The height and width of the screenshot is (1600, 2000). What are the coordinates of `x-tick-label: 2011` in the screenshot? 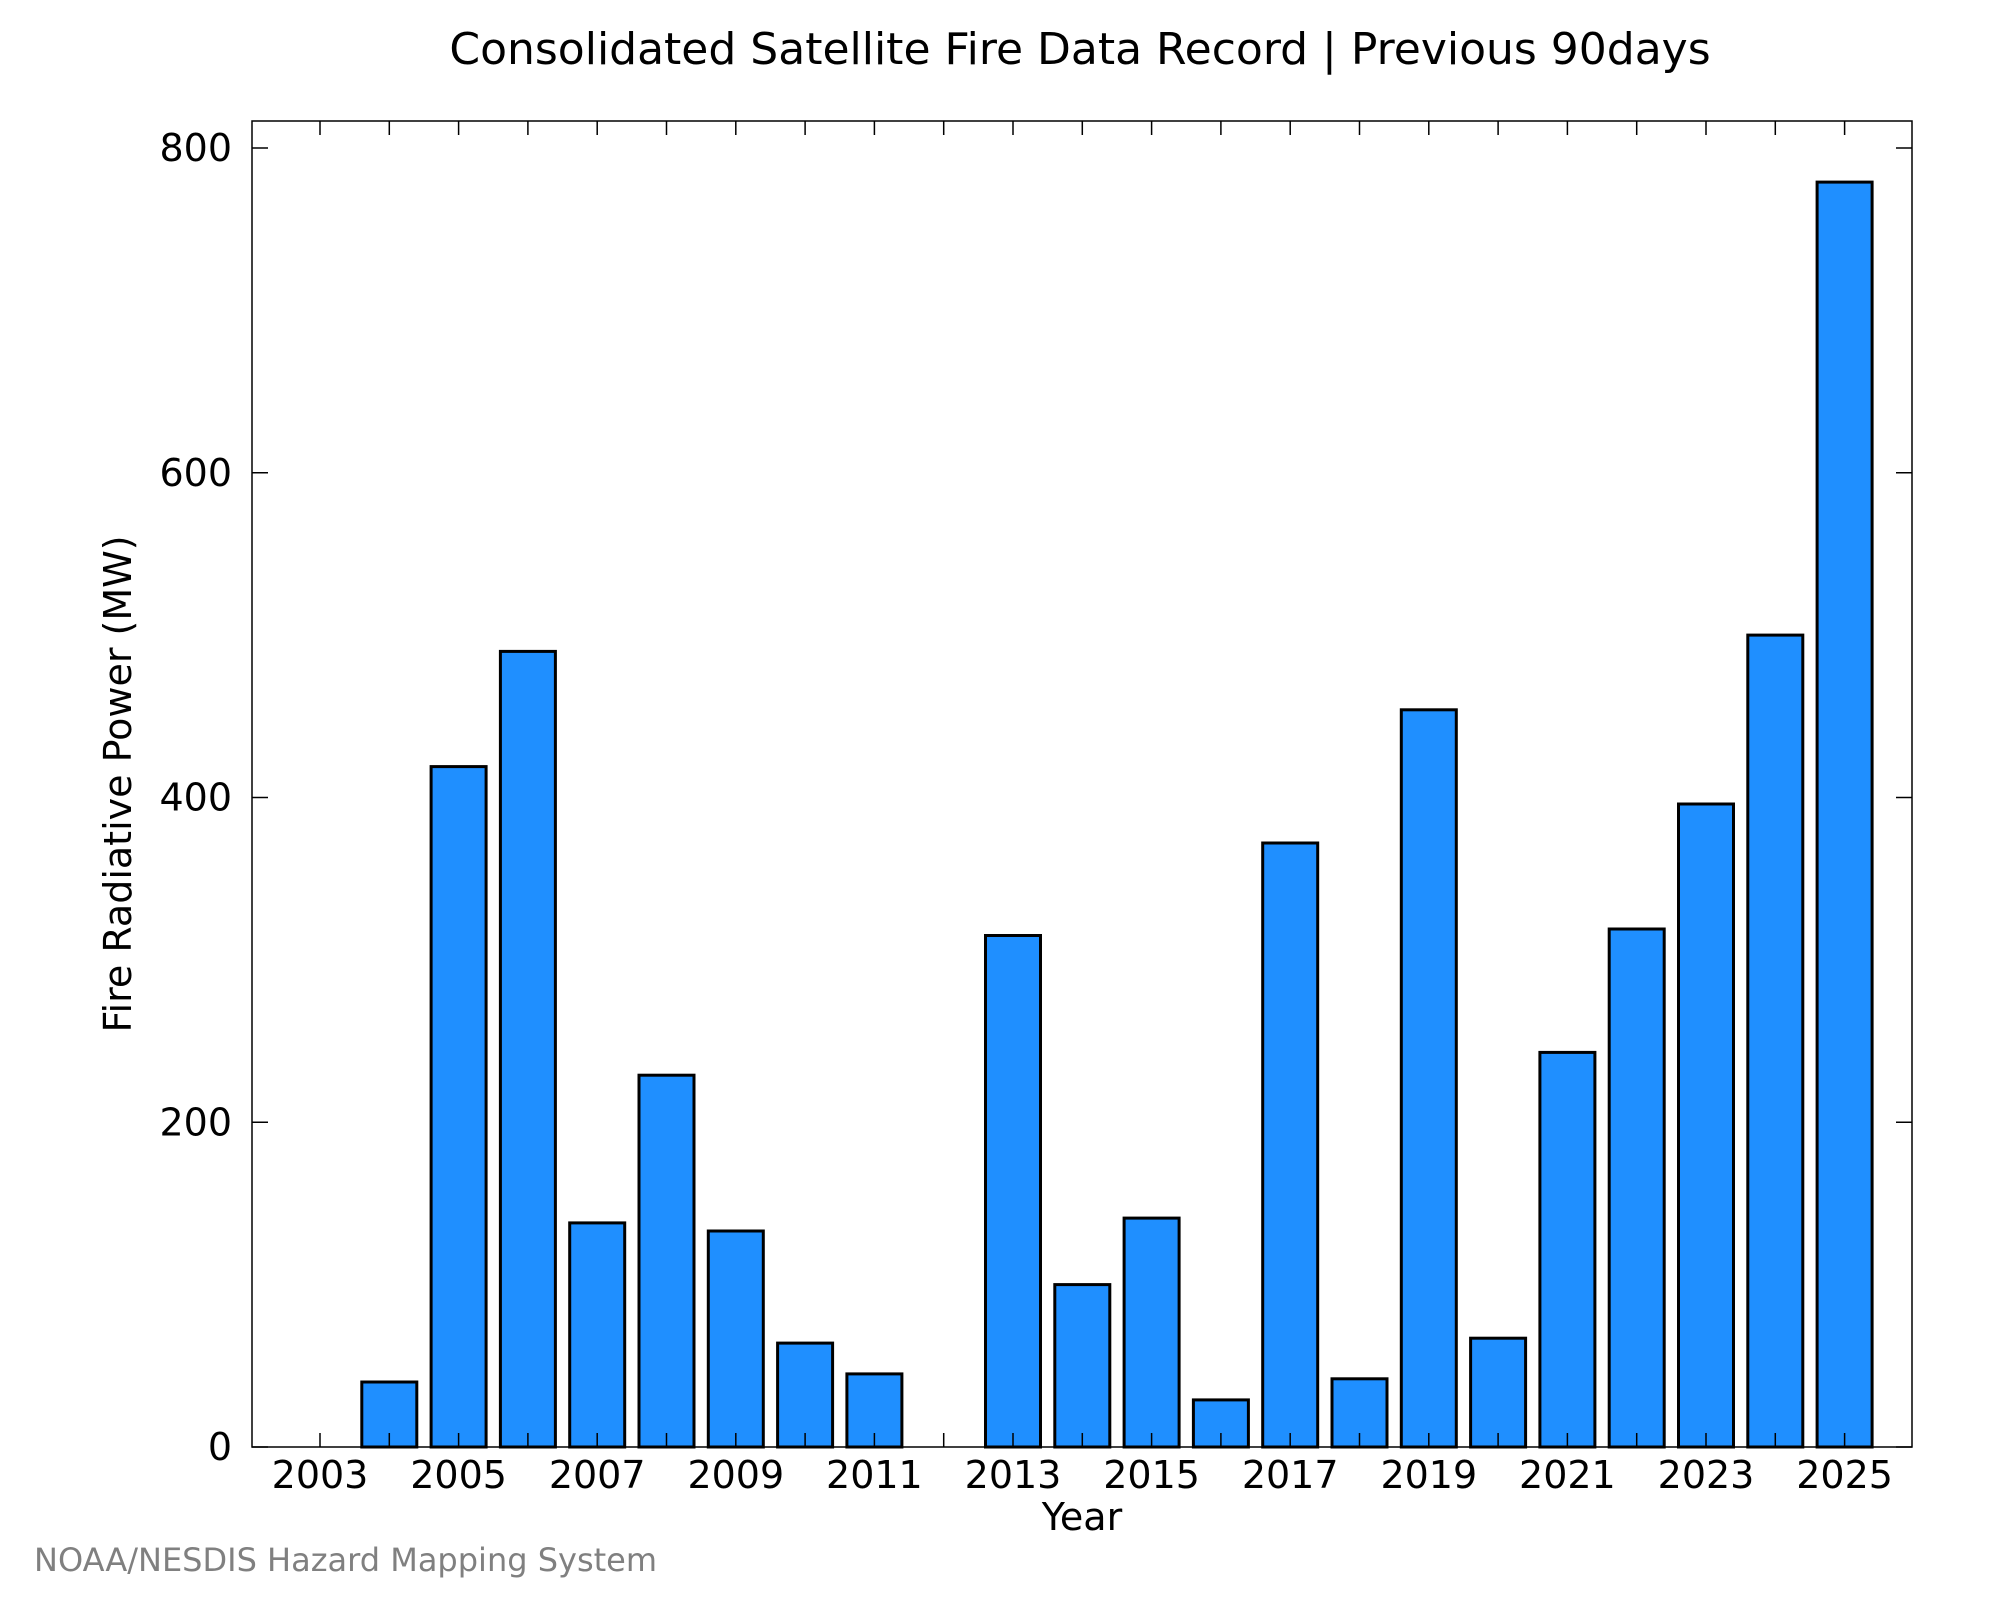 It's located at (874, 1475).